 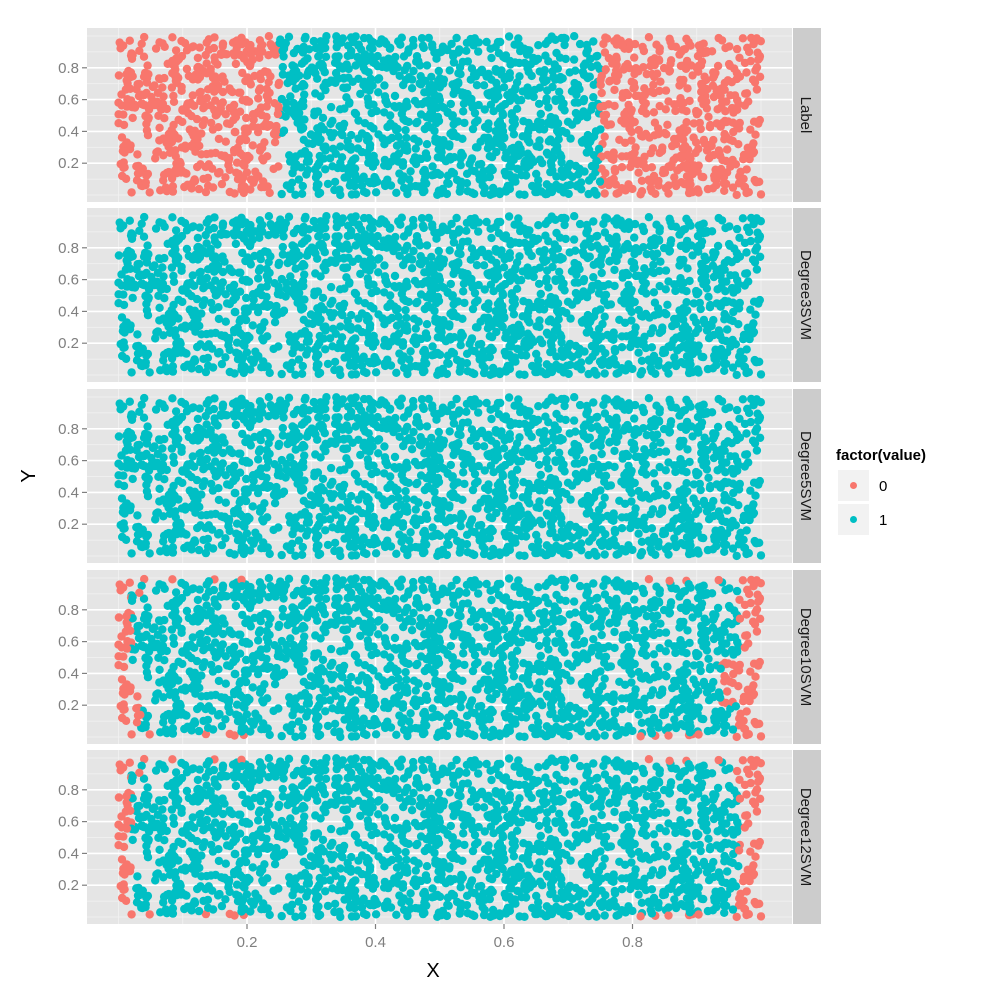 What do you see at coordinates (247, 942) in the screenshot?
I see `x-tick-label: 0.2` at bounding box center [247, 942].